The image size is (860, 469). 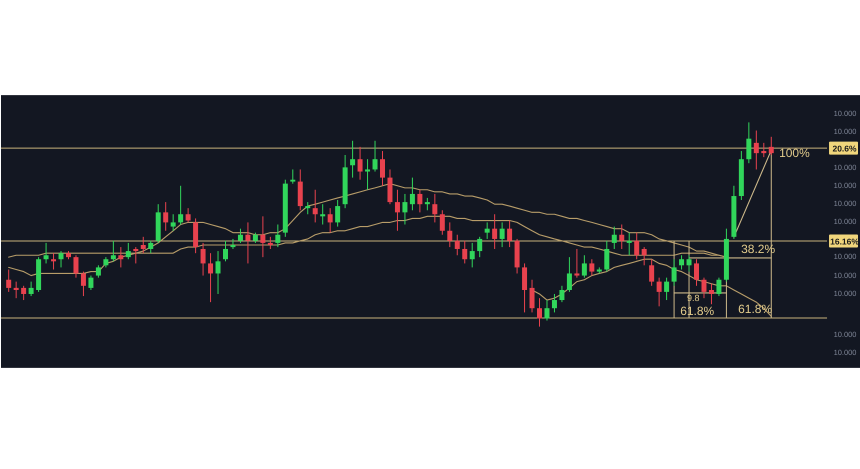 What do you see at coordinates (794, 153) in the screenshot?
I see `annotation: 100%` at bounding box center [794, 153].